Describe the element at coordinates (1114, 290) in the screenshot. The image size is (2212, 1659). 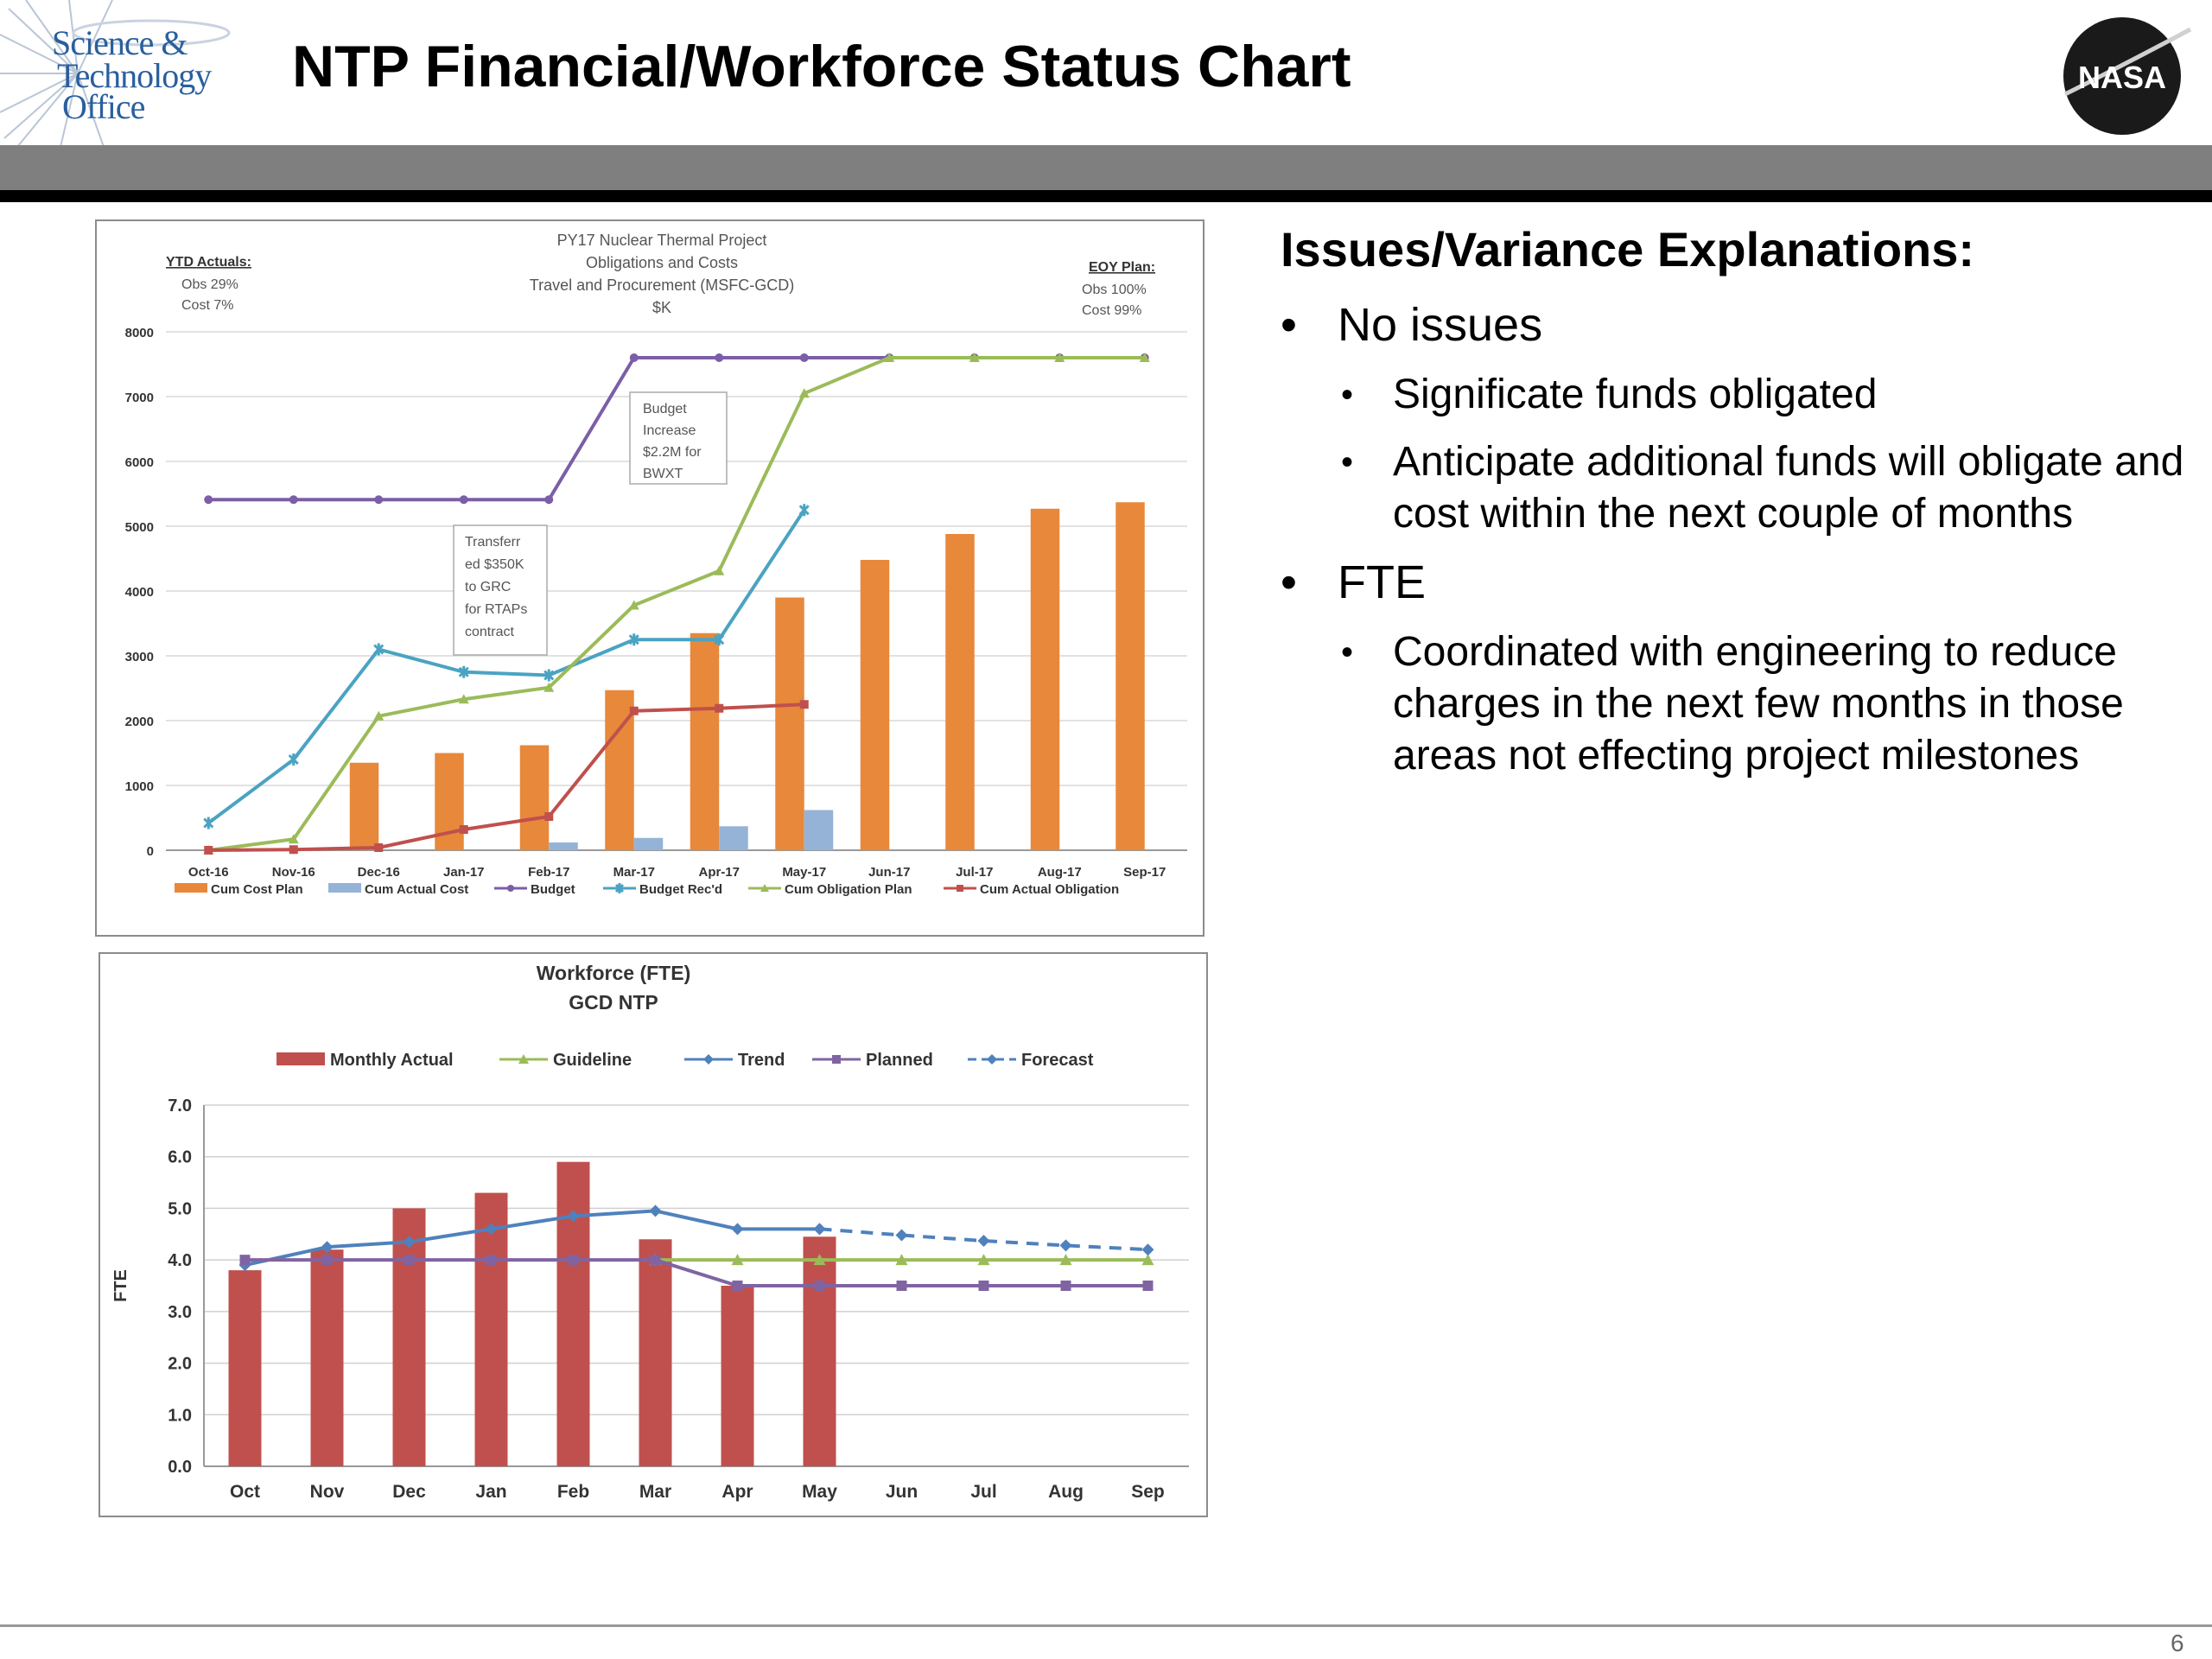
I see `eoy-plan-value: Obs 100%` at that location.